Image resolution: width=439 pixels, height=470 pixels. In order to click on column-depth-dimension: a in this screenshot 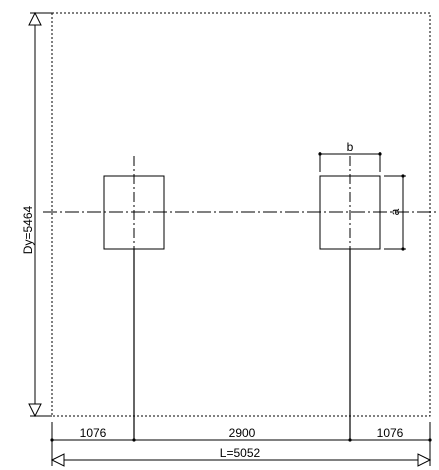, I will do `click(395, 212)`.